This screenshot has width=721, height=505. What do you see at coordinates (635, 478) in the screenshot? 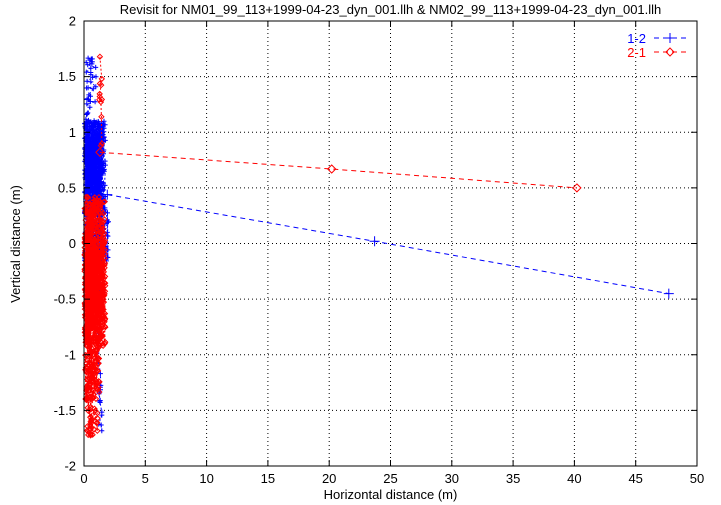
I see `x-tick-label: 45` at bounding box center [635, 478].